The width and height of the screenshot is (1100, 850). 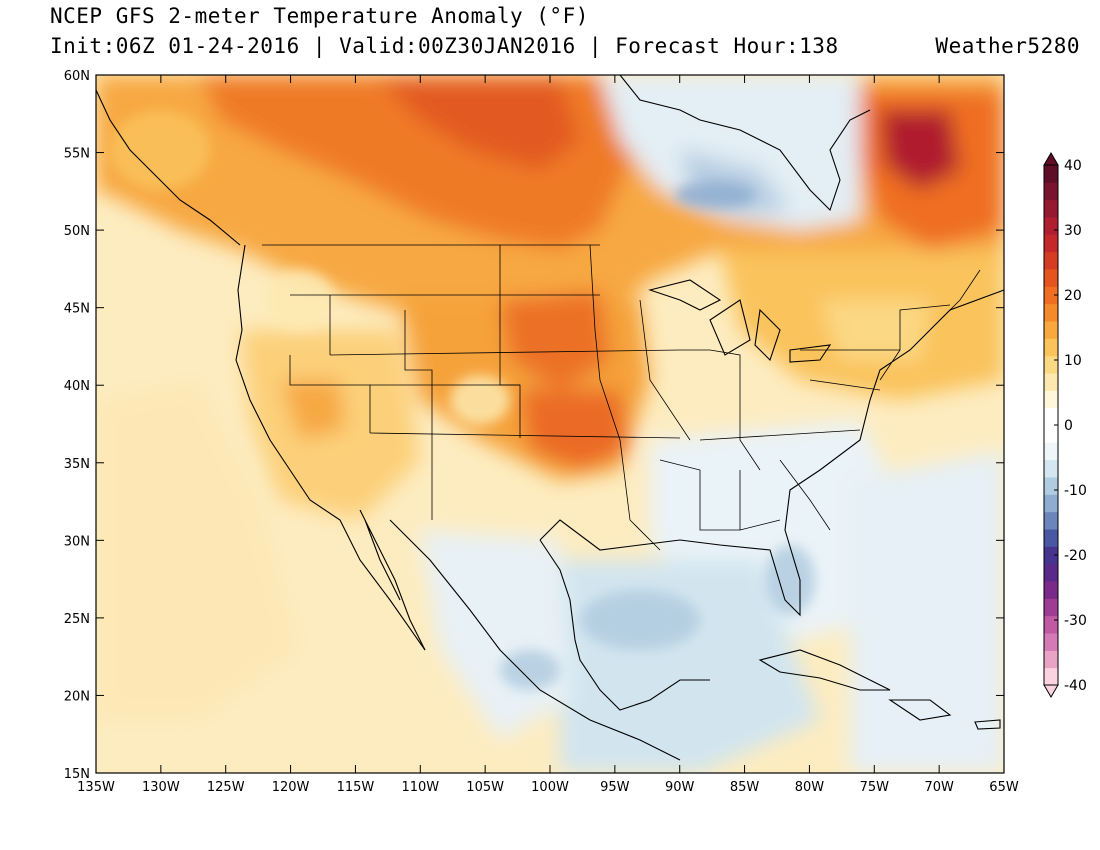 I want to click on lon-tick-label: 110W, so click(x=420, y=787).